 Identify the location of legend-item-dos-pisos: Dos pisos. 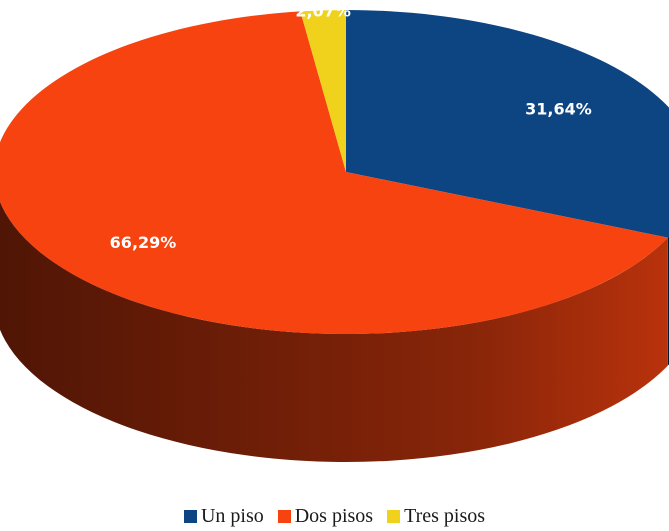
(325, 516).